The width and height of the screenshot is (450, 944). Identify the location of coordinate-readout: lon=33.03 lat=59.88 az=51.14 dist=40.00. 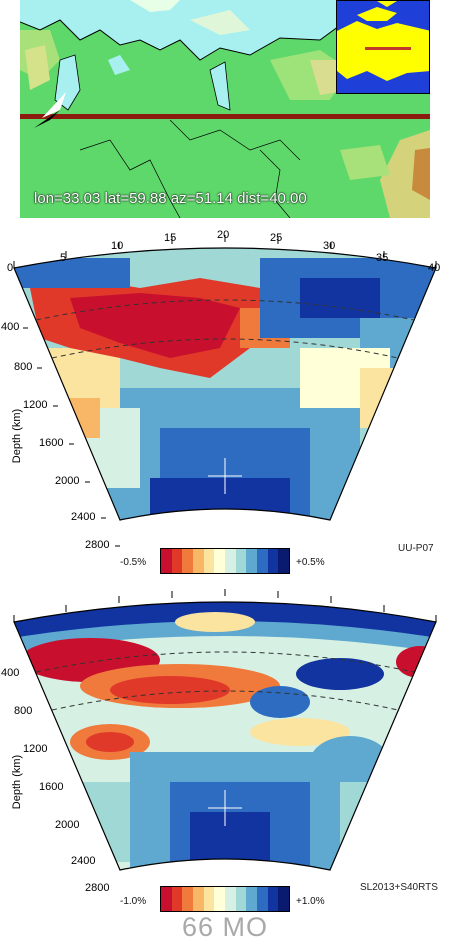
(170, 198).